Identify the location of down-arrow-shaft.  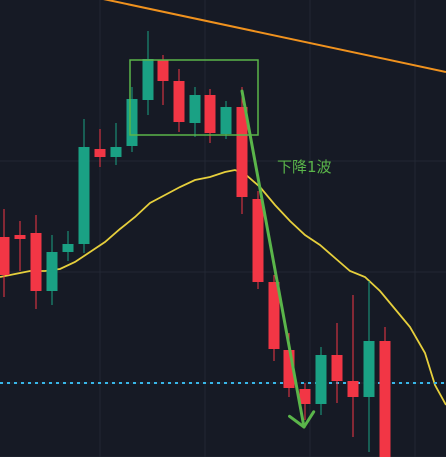
(273, 259).